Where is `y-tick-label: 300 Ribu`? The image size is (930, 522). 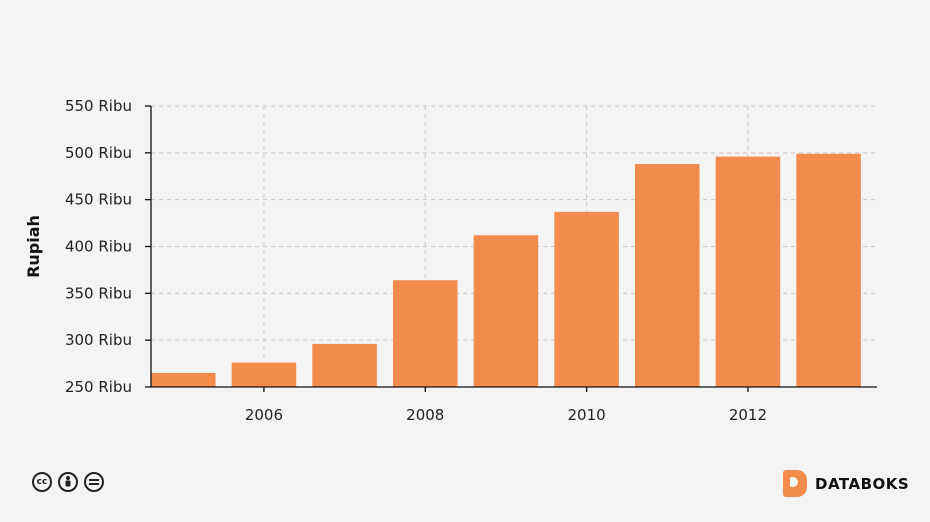
y-tick-label: 300 Ribu is located at coordinates (98, 340).